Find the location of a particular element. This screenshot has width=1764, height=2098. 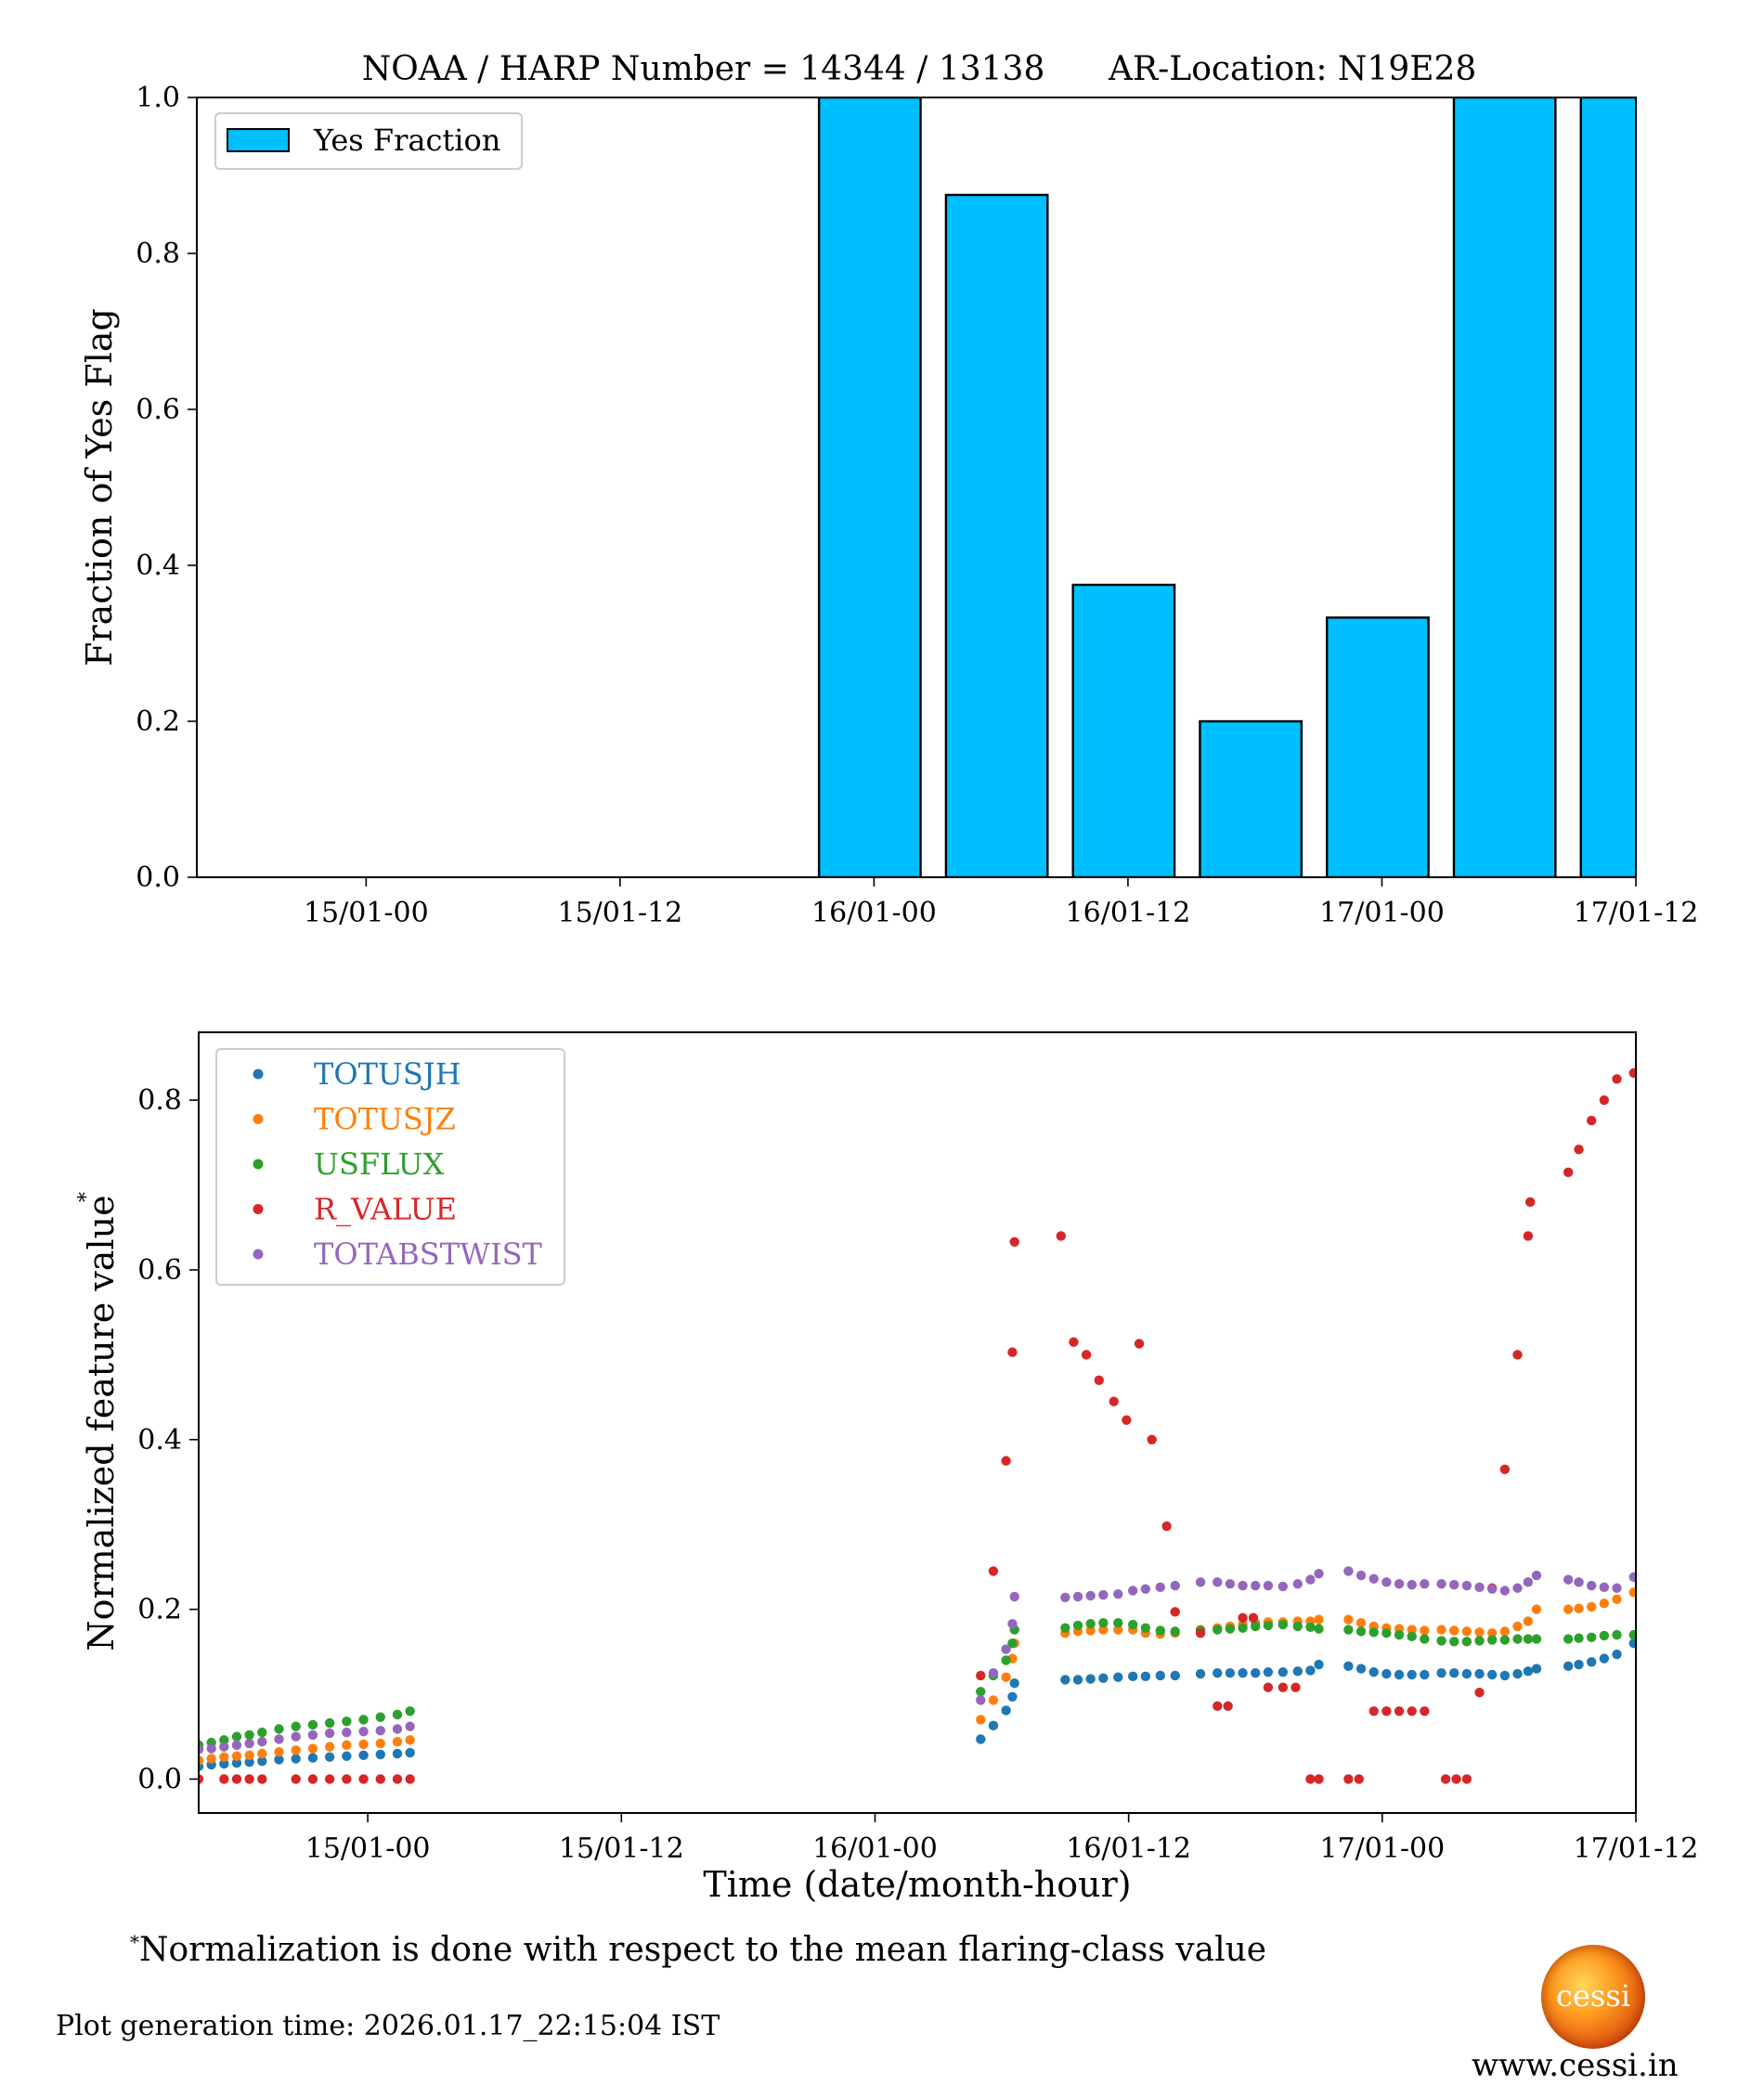

y-tick-label: 0.0 is located at coordinates (158, 878).